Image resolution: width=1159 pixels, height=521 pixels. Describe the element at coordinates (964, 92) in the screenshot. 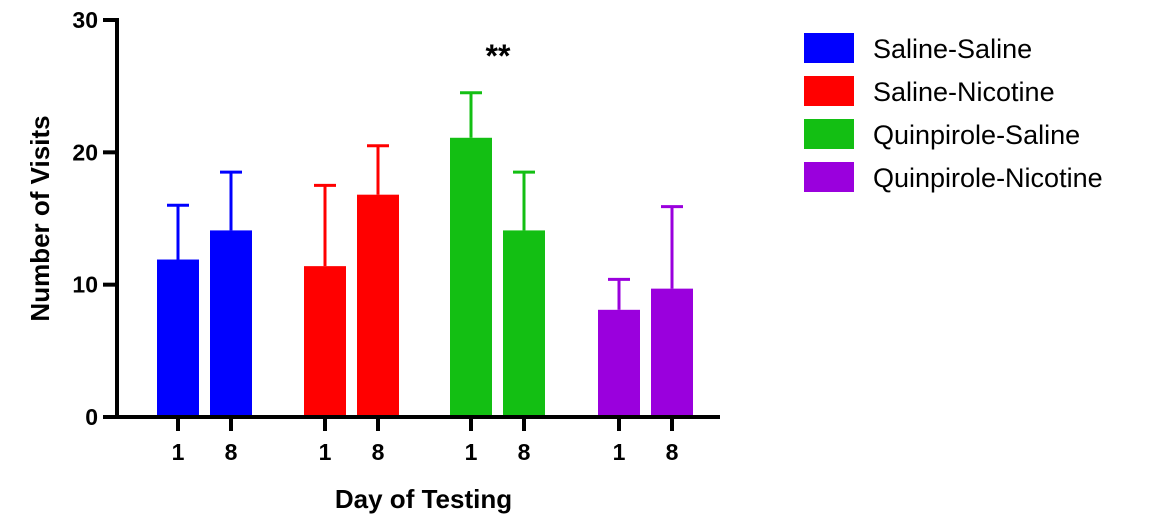

I see `legend-label: Saline-Nicotine` at that location.